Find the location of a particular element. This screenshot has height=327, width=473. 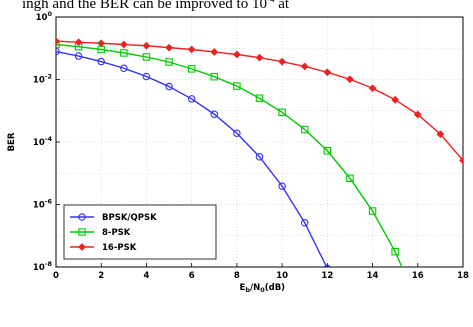

xlabel-main: E is located at coordinates (243, 288).